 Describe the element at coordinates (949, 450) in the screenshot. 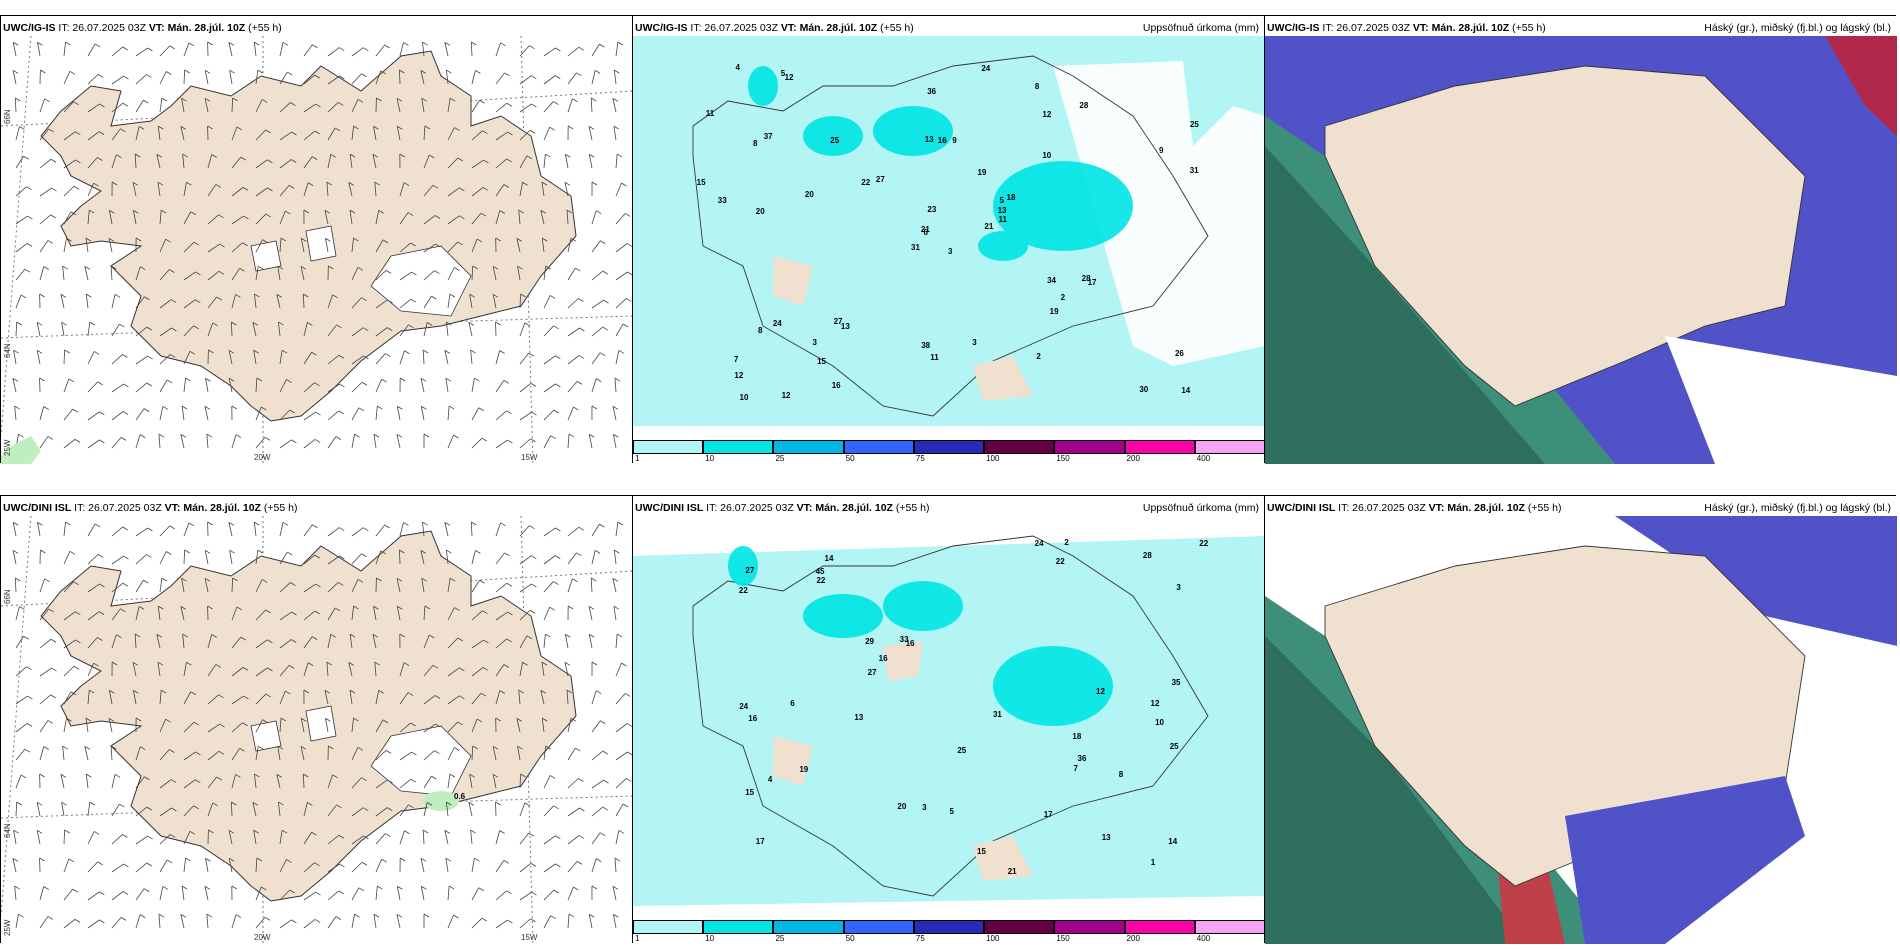

I see `precip-colorbar: 1 10 25 50 75 100 150 200 400` at that location.